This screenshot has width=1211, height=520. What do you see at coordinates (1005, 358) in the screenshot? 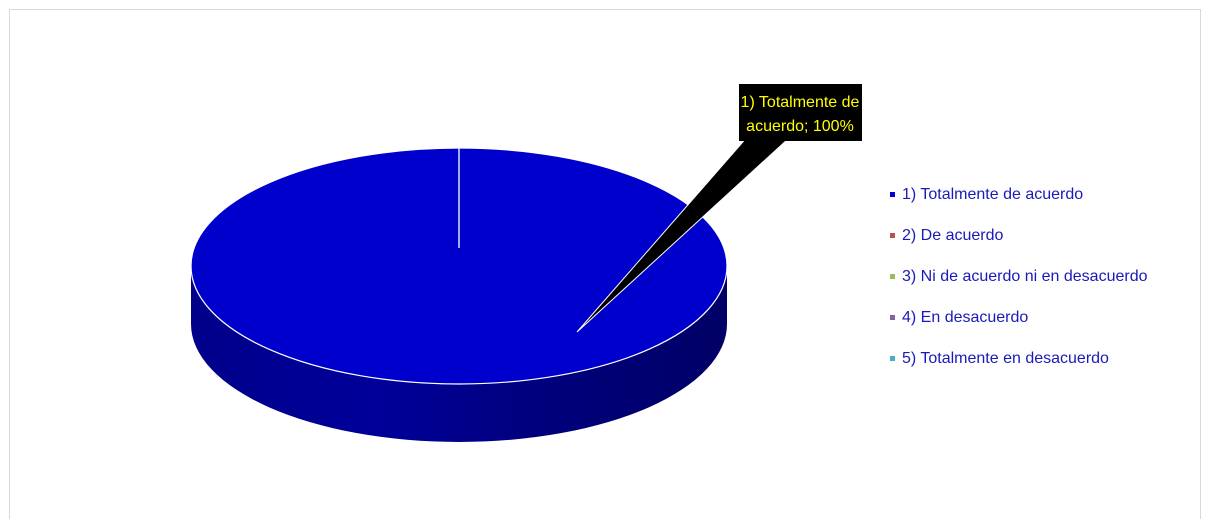
I see `legend-label-5: 5) Totalmente en desacuerdo` at bounding box center [1005, 358].